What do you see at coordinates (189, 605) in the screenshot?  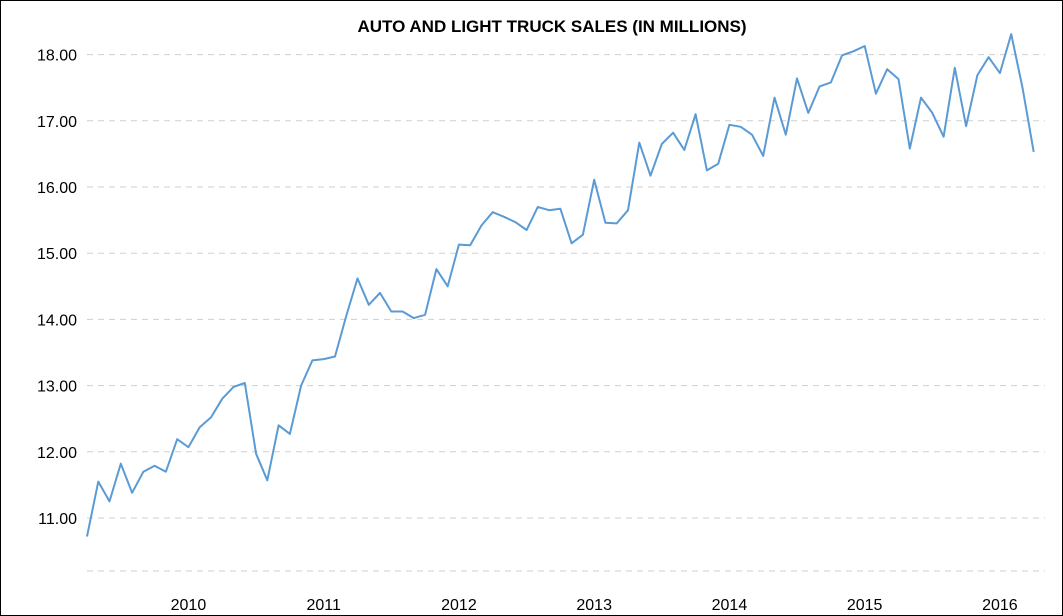 I see `x-tick-label: 2010` at bounding box center [189, 605].